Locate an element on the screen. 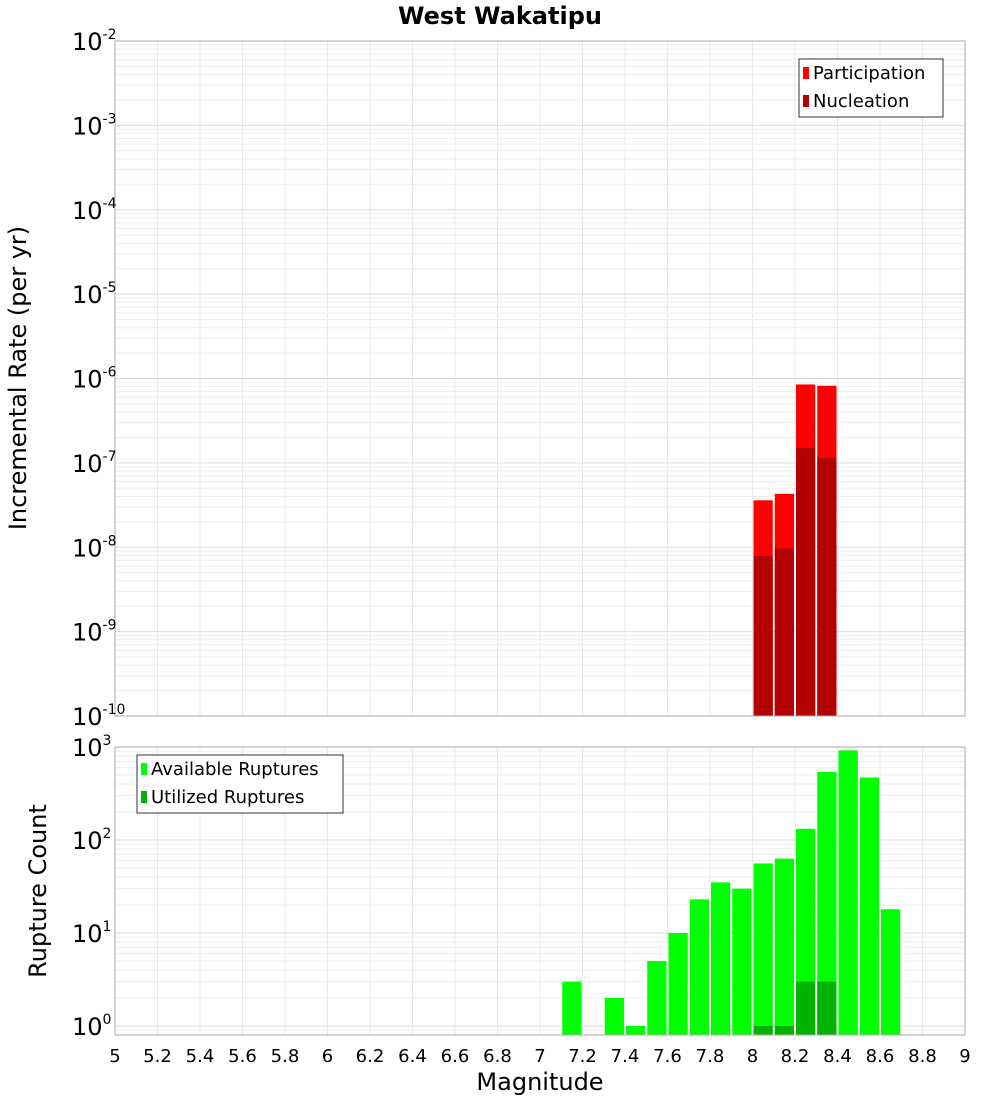 This screenshot has width=1000, height=1100. y-tick-label: 10⁻⁸ is located at coordinates (94, 547).